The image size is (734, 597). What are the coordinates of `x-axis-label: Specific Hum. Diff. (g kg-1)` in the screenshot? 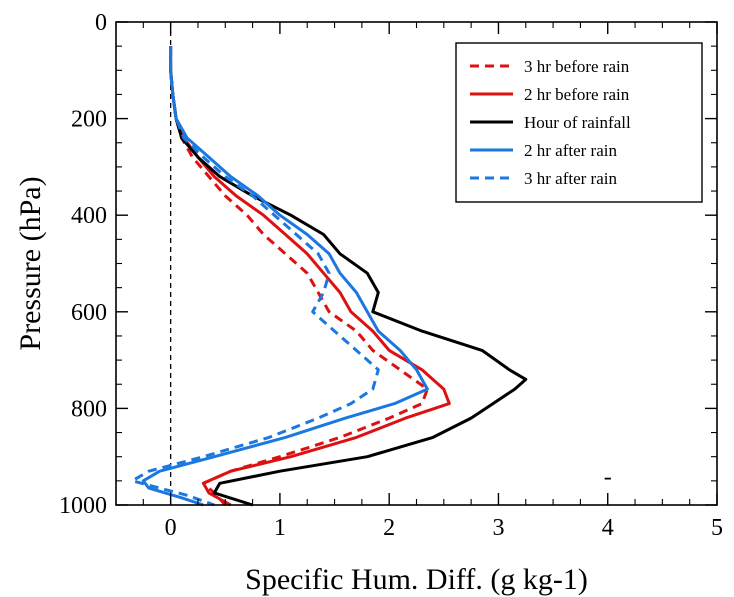 It's located at (416, 579).